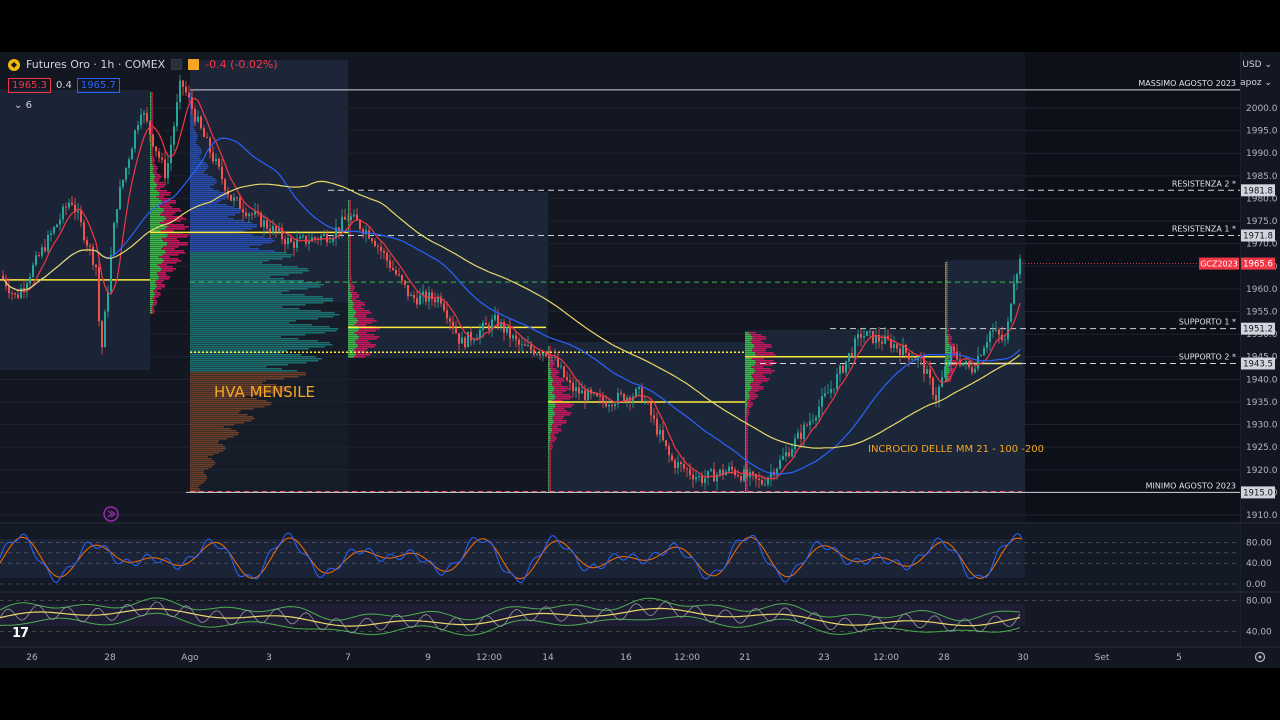 Image resolution: width=1280 pixels, height=720 pixels. Describe the element at coordinates (1260, 349) in the screenshot. I see `price-axis` at that location.